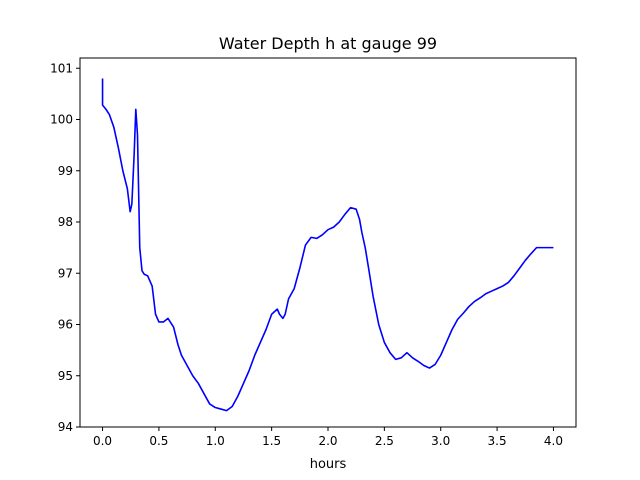 The image size is (640, 480). I want to click on x-tick-label: 2.0, so click(327, 441).